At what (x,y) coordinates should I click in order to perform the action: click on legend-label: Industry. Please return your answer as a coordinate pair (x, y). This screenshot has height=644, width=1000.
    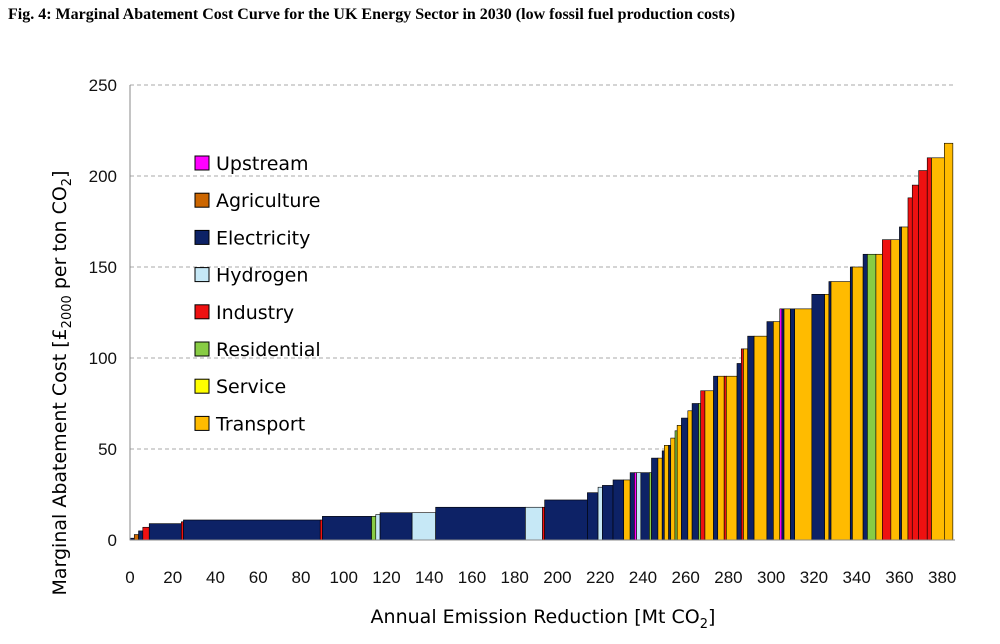
    Looking at the image, I should click on (255, 313).